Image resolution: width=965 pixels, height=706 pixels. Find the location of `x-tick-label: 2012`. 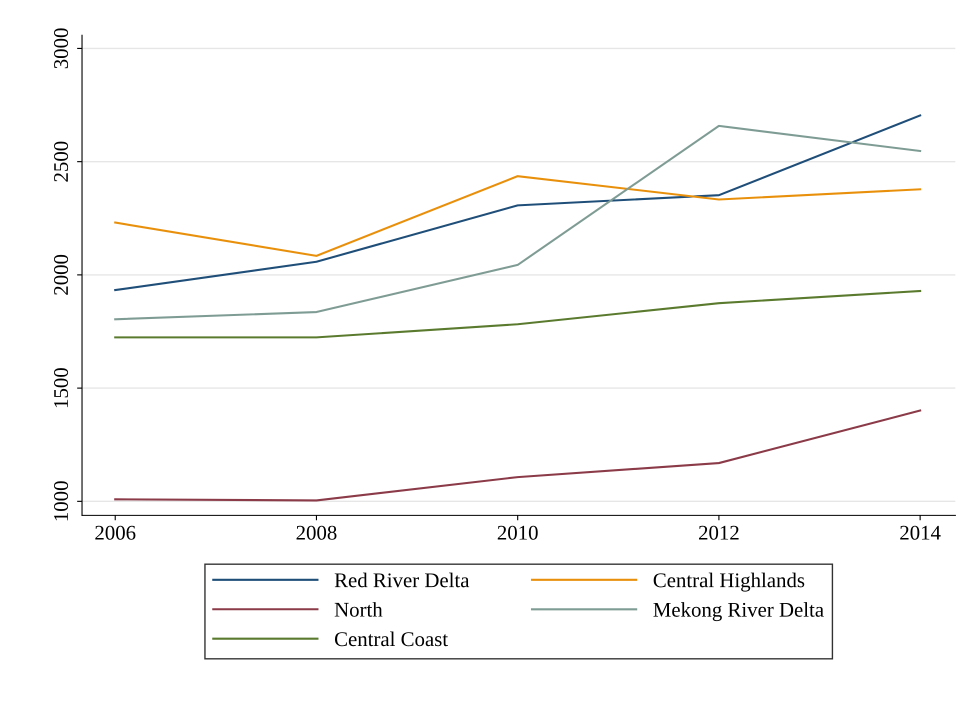

x-tick-label: 2012 is located at coordinates (718, 533).